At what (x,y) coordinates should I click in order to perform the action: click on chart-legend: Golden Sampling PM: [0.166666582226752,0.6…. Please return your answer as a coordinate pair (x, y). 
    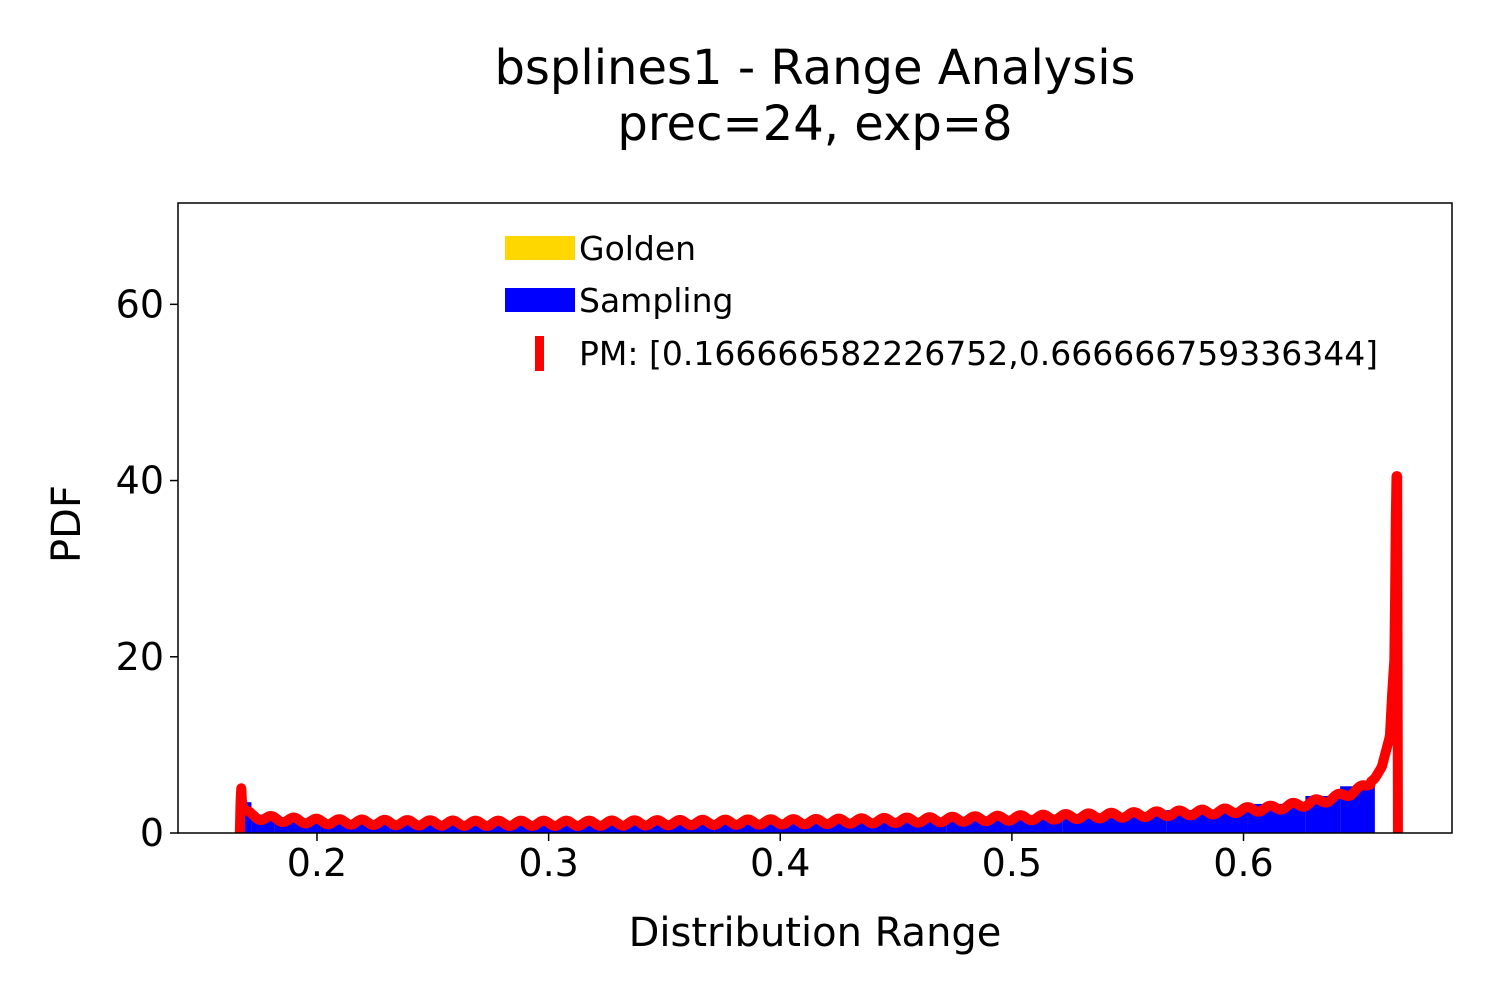
    Looking at the image, I should click on (941, 301).